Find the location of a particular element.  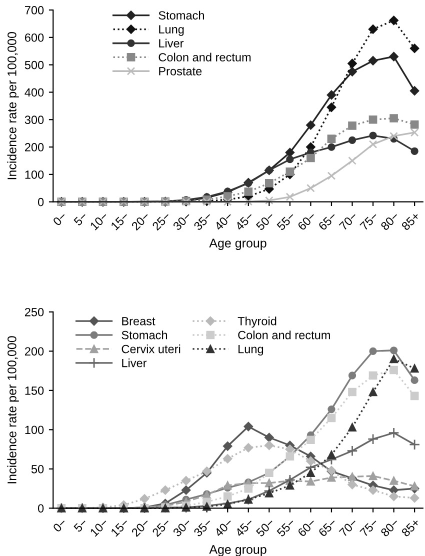

legend-label: Breast is located at coordinates (139, 321).